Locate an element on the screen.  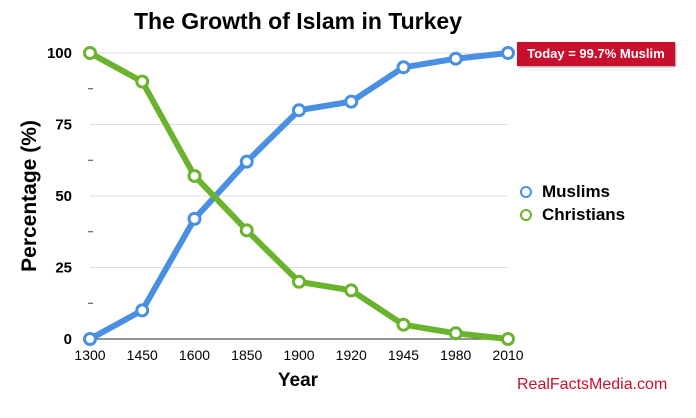
y-tick-label: 75 is located at coordinates (63, 125).